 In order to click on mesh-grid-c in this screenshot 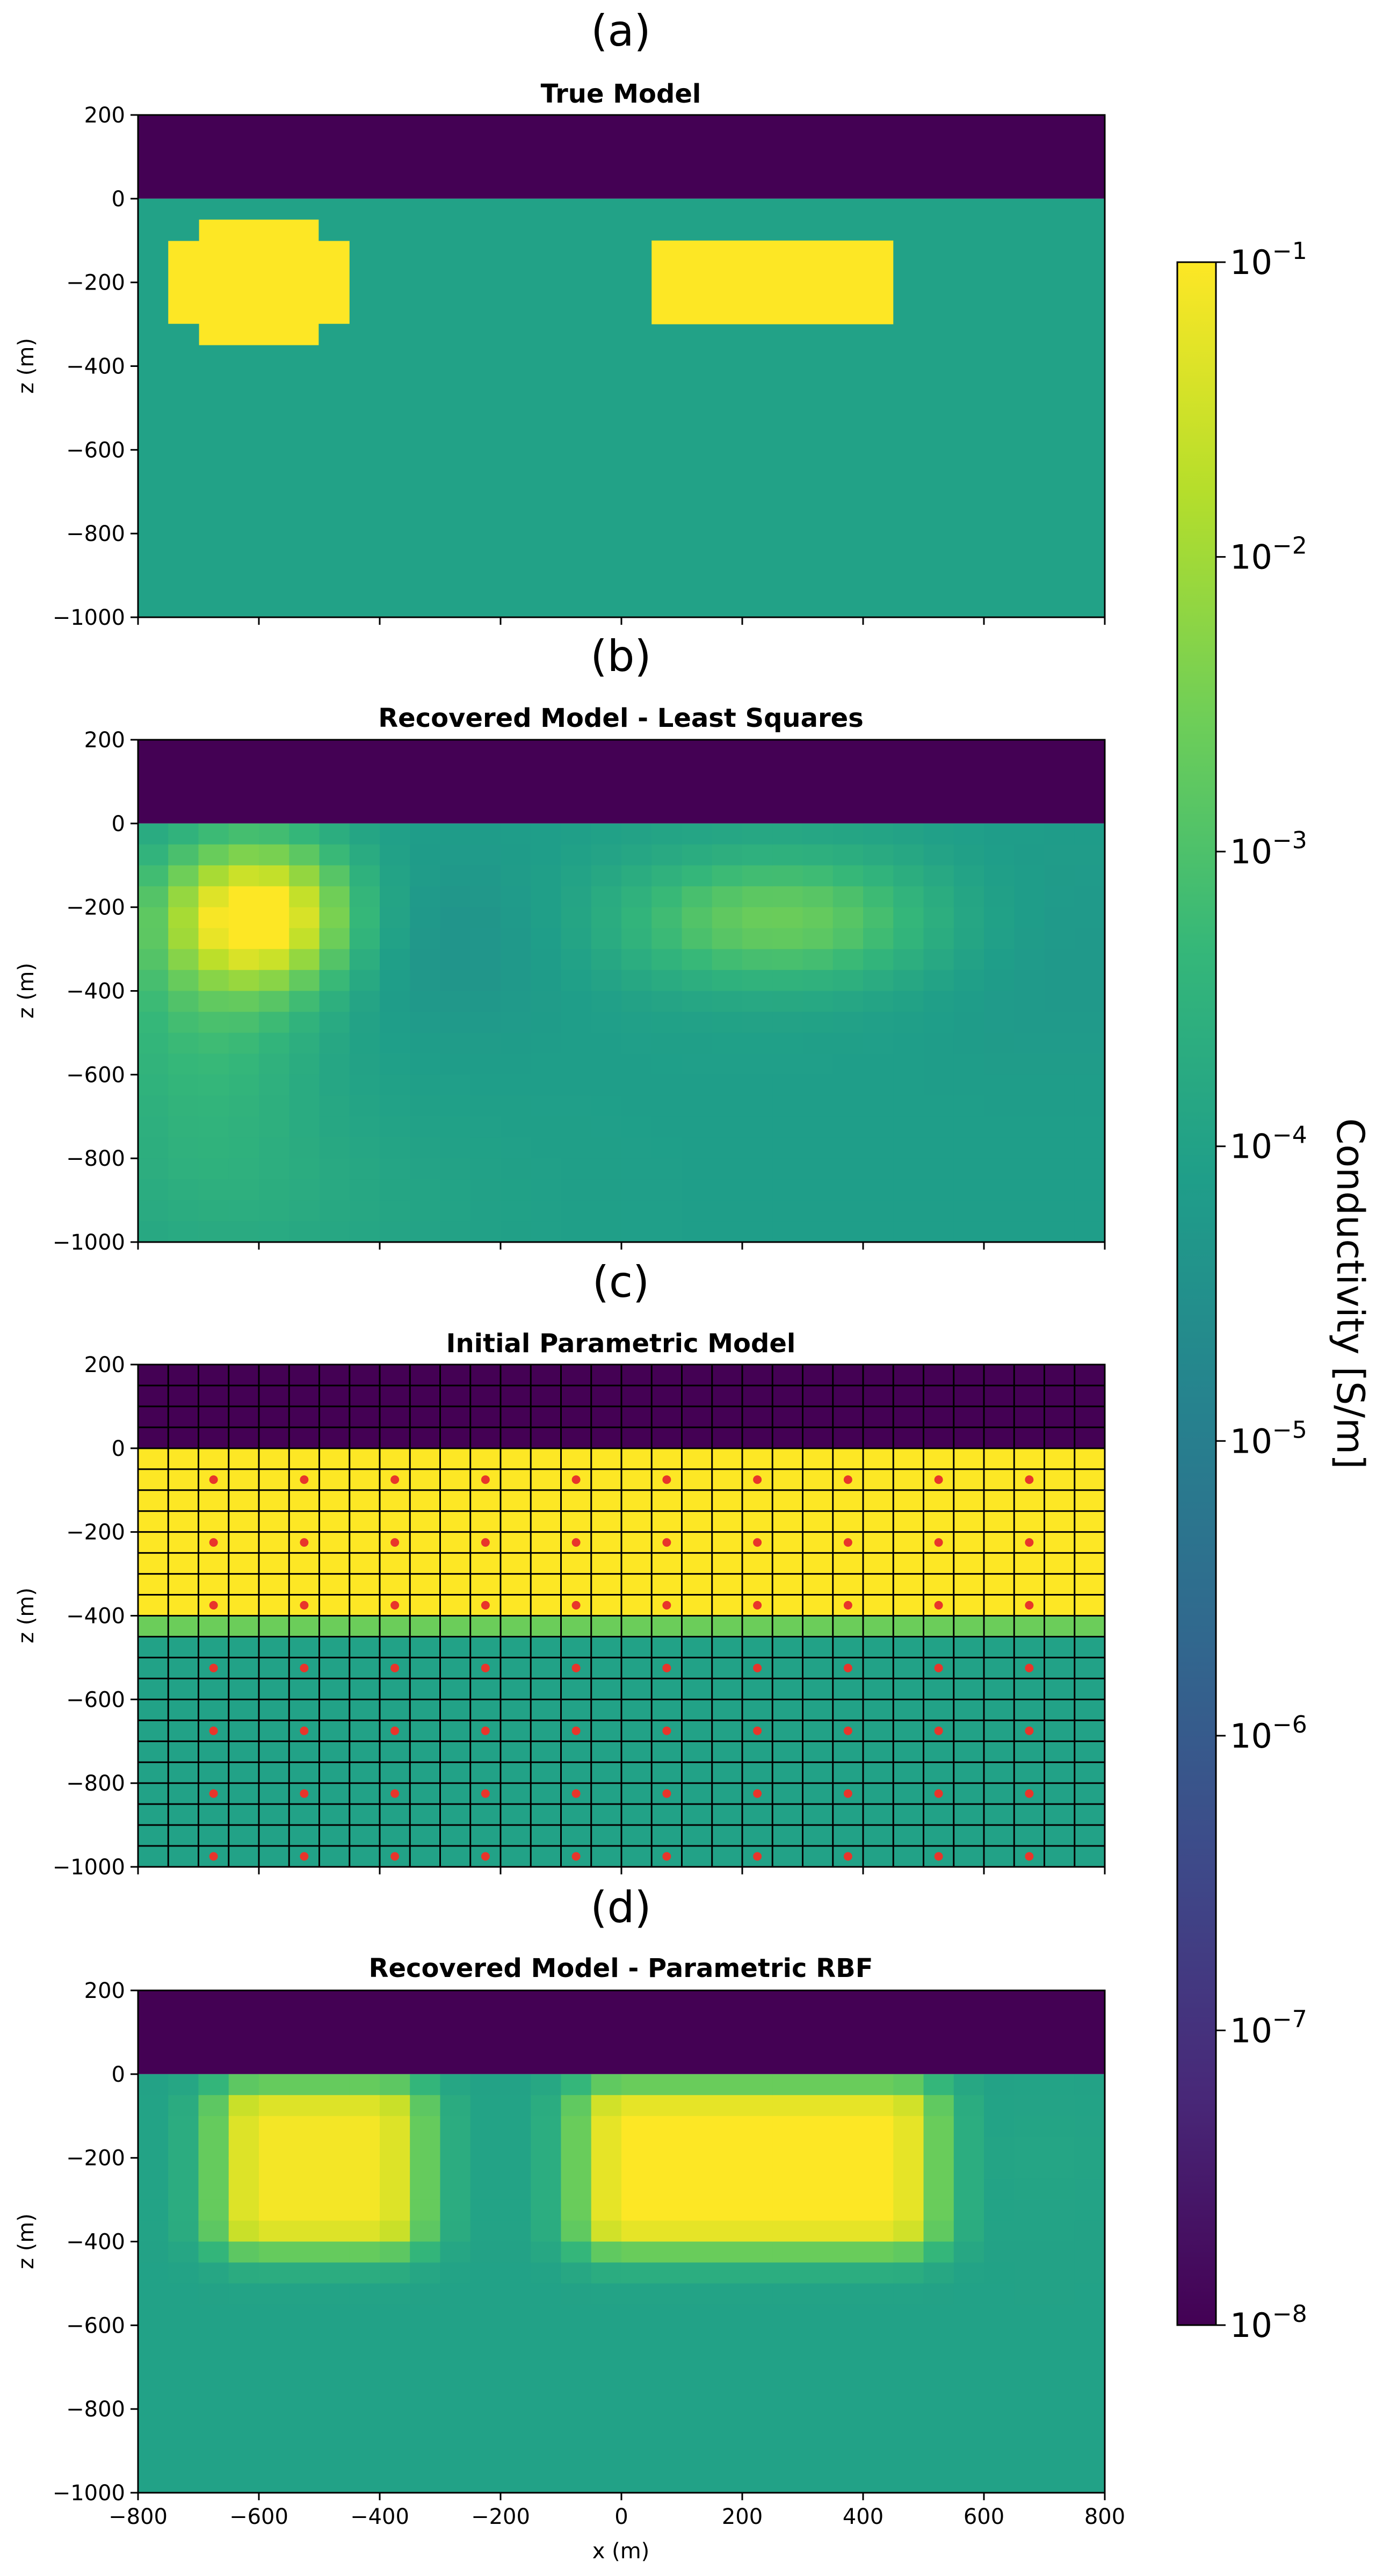, I will do `click(622, 1616)`.